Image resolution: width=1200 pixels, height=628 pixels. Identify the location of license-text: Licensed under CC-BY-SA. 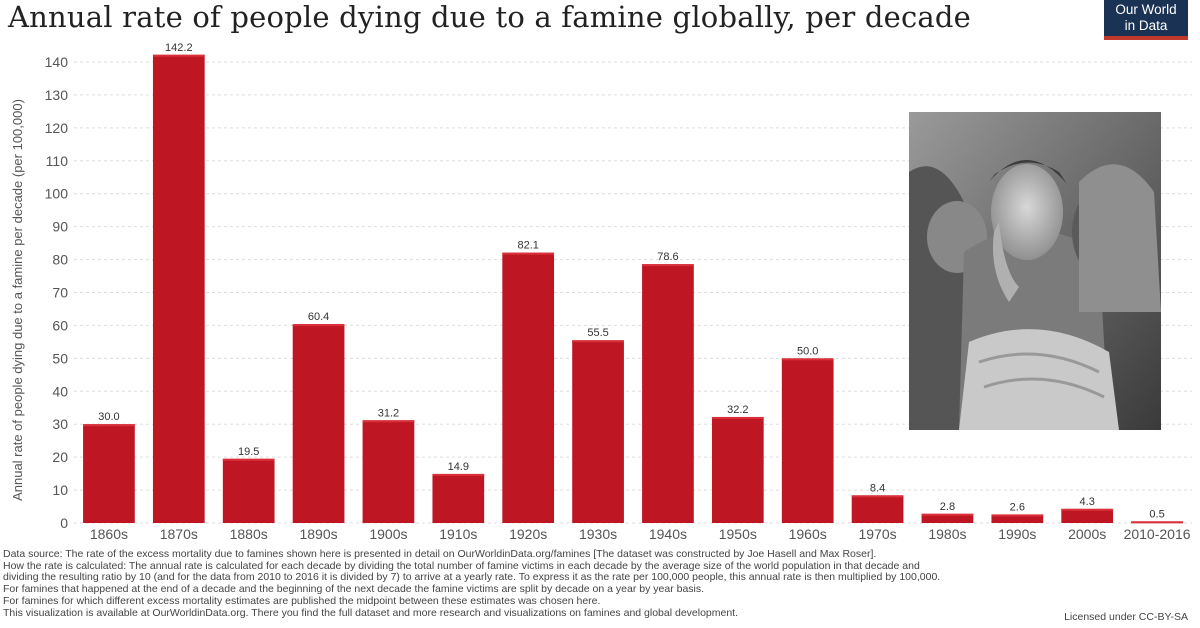
(1126, 617).